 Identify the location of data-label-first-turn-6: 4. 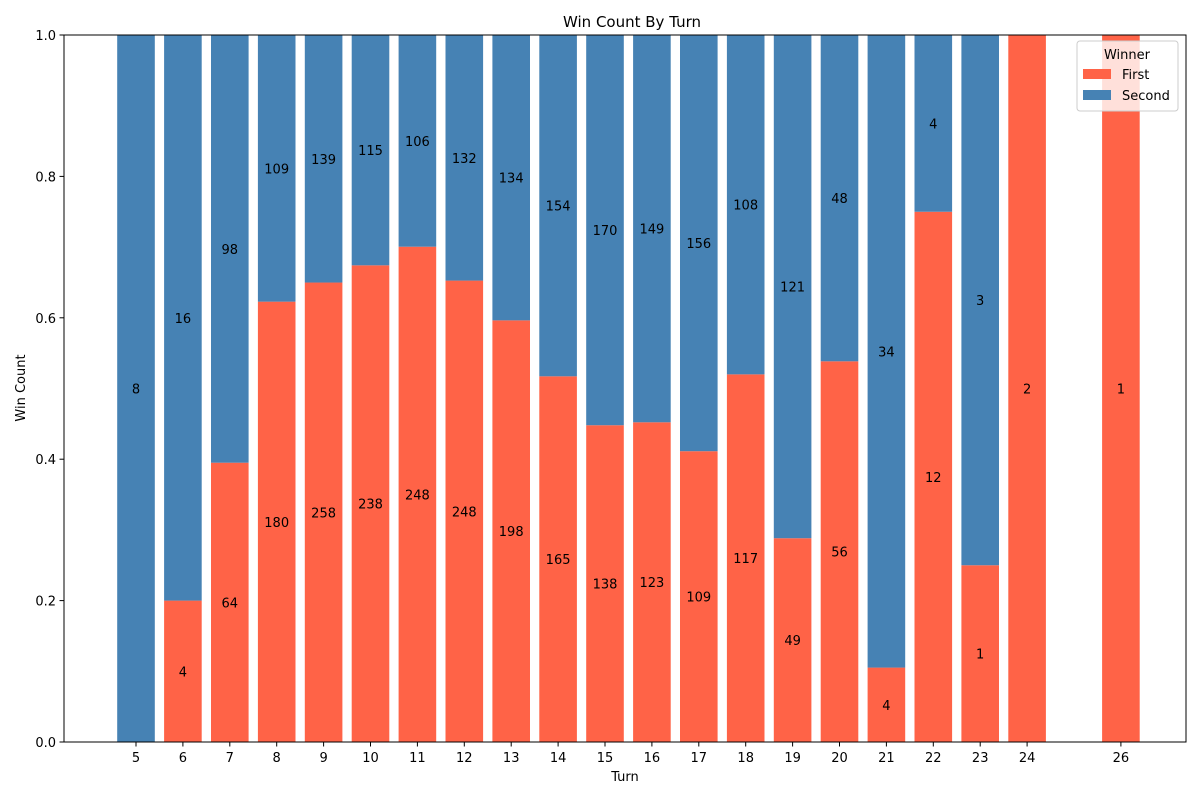
(183, 672).